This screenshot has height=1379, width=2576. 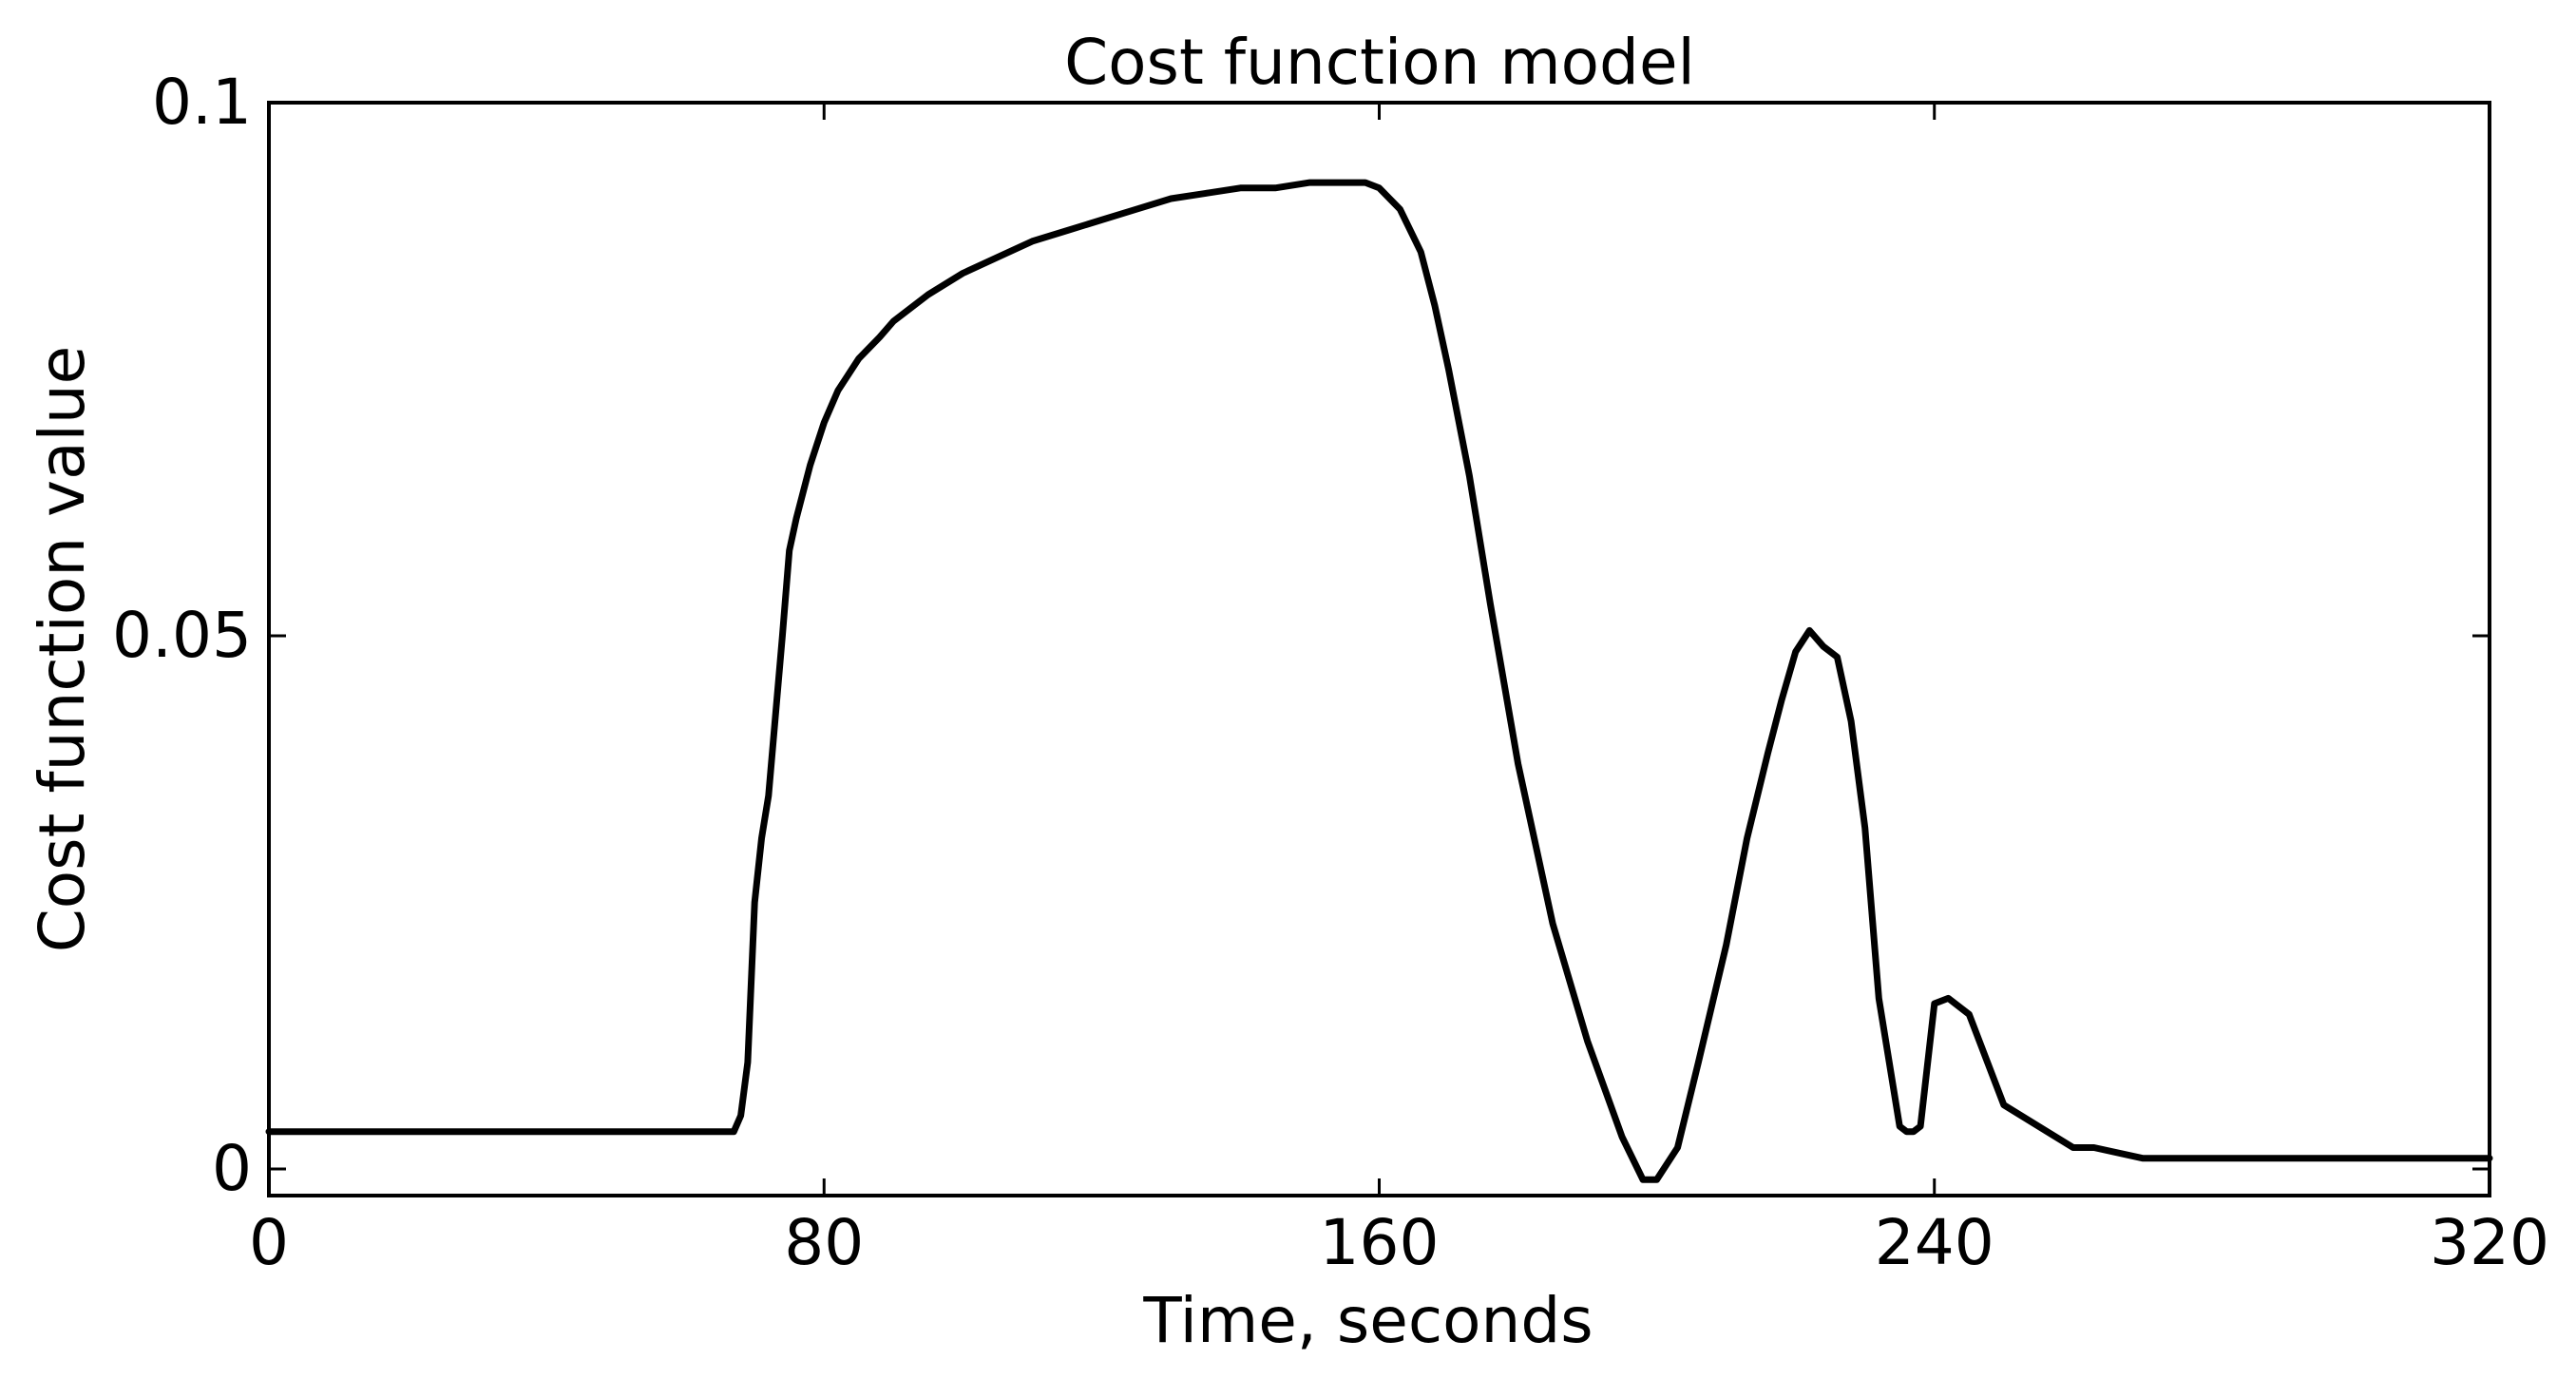 What do you see at coordinates (1367, 1320) in the screenshot?
I see `x-axis-label: Time, seconds` at bounding box center [1367, 1320].